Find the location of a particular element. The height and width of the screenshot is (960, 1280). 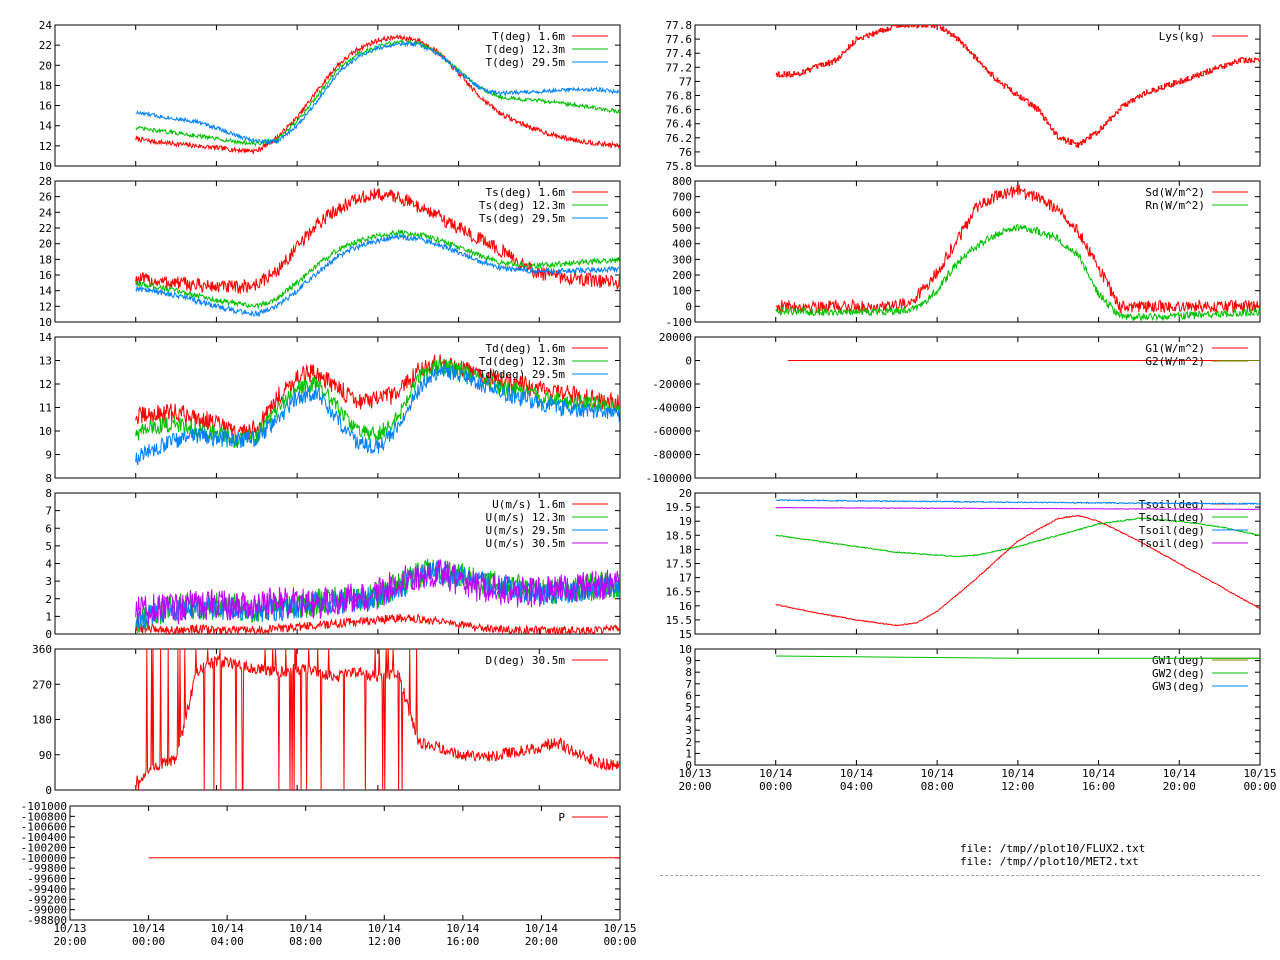

y-tick-label: 12 is located at coordinates (45, 306).